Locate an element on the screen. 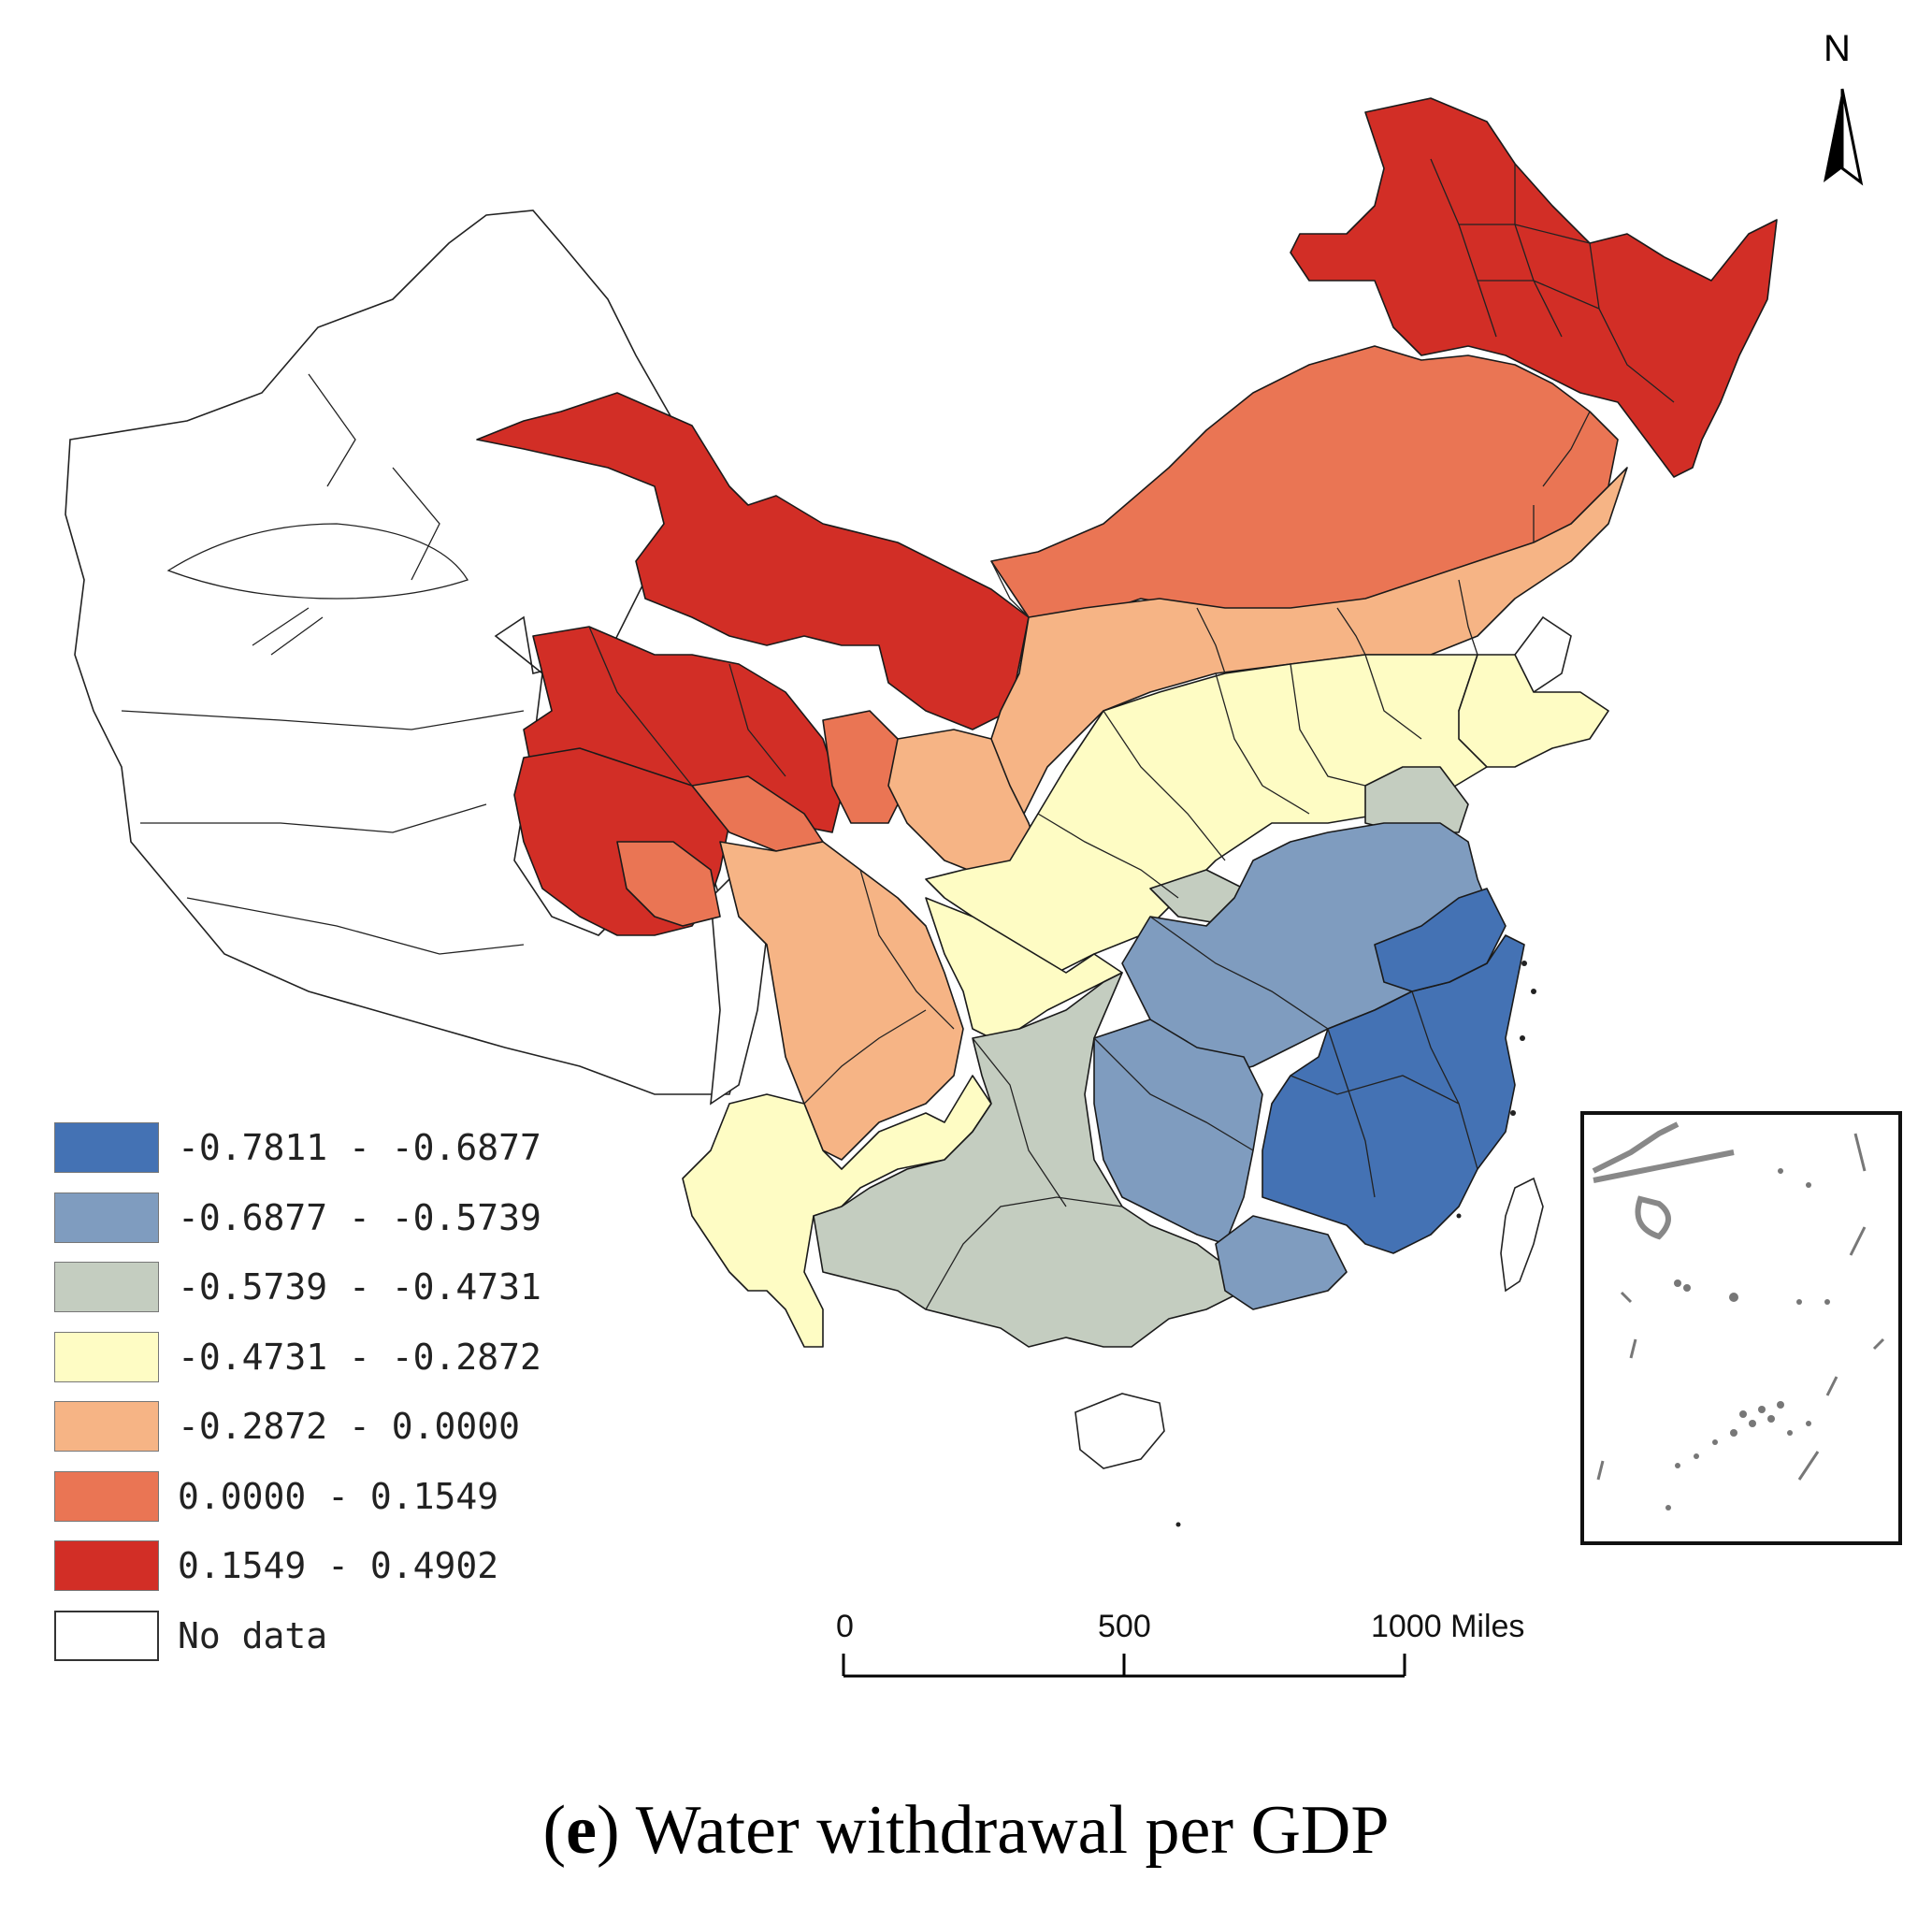 The height and width of the screenshot is (1908, 1932). north-label: N is located at coordinates (1837, 48).